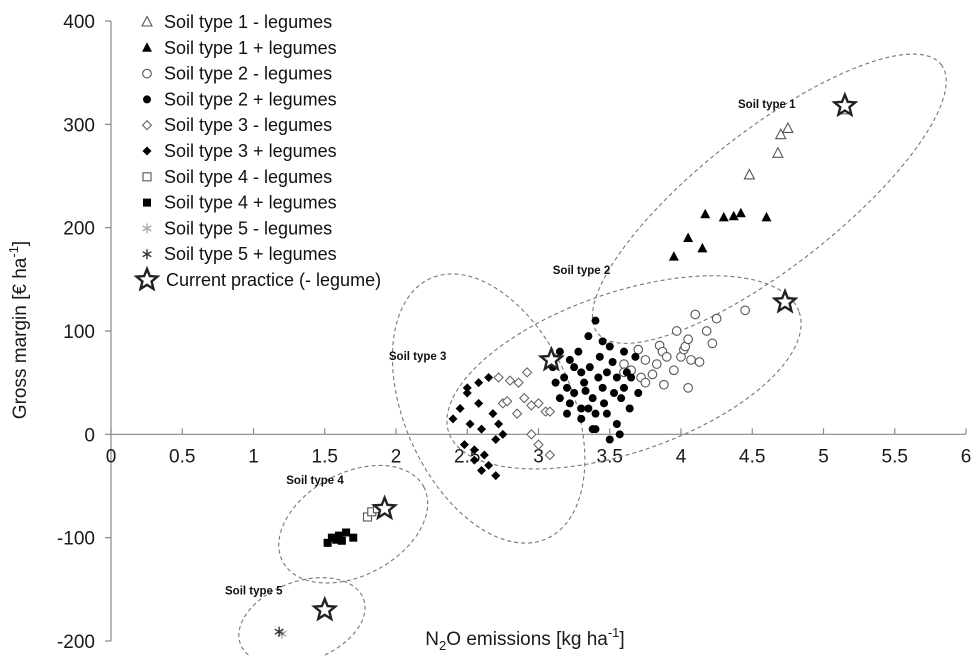  Describe the element at coordinates (250, 203) in the screenshot. I see `legend-label-soil-type-4-legumes: Soil type 4 + legumes` at that location.